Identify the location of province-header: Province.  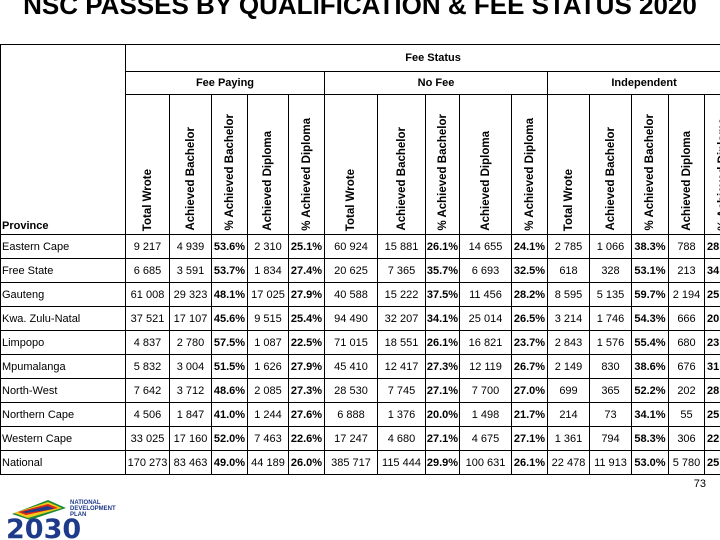
(63, 139).